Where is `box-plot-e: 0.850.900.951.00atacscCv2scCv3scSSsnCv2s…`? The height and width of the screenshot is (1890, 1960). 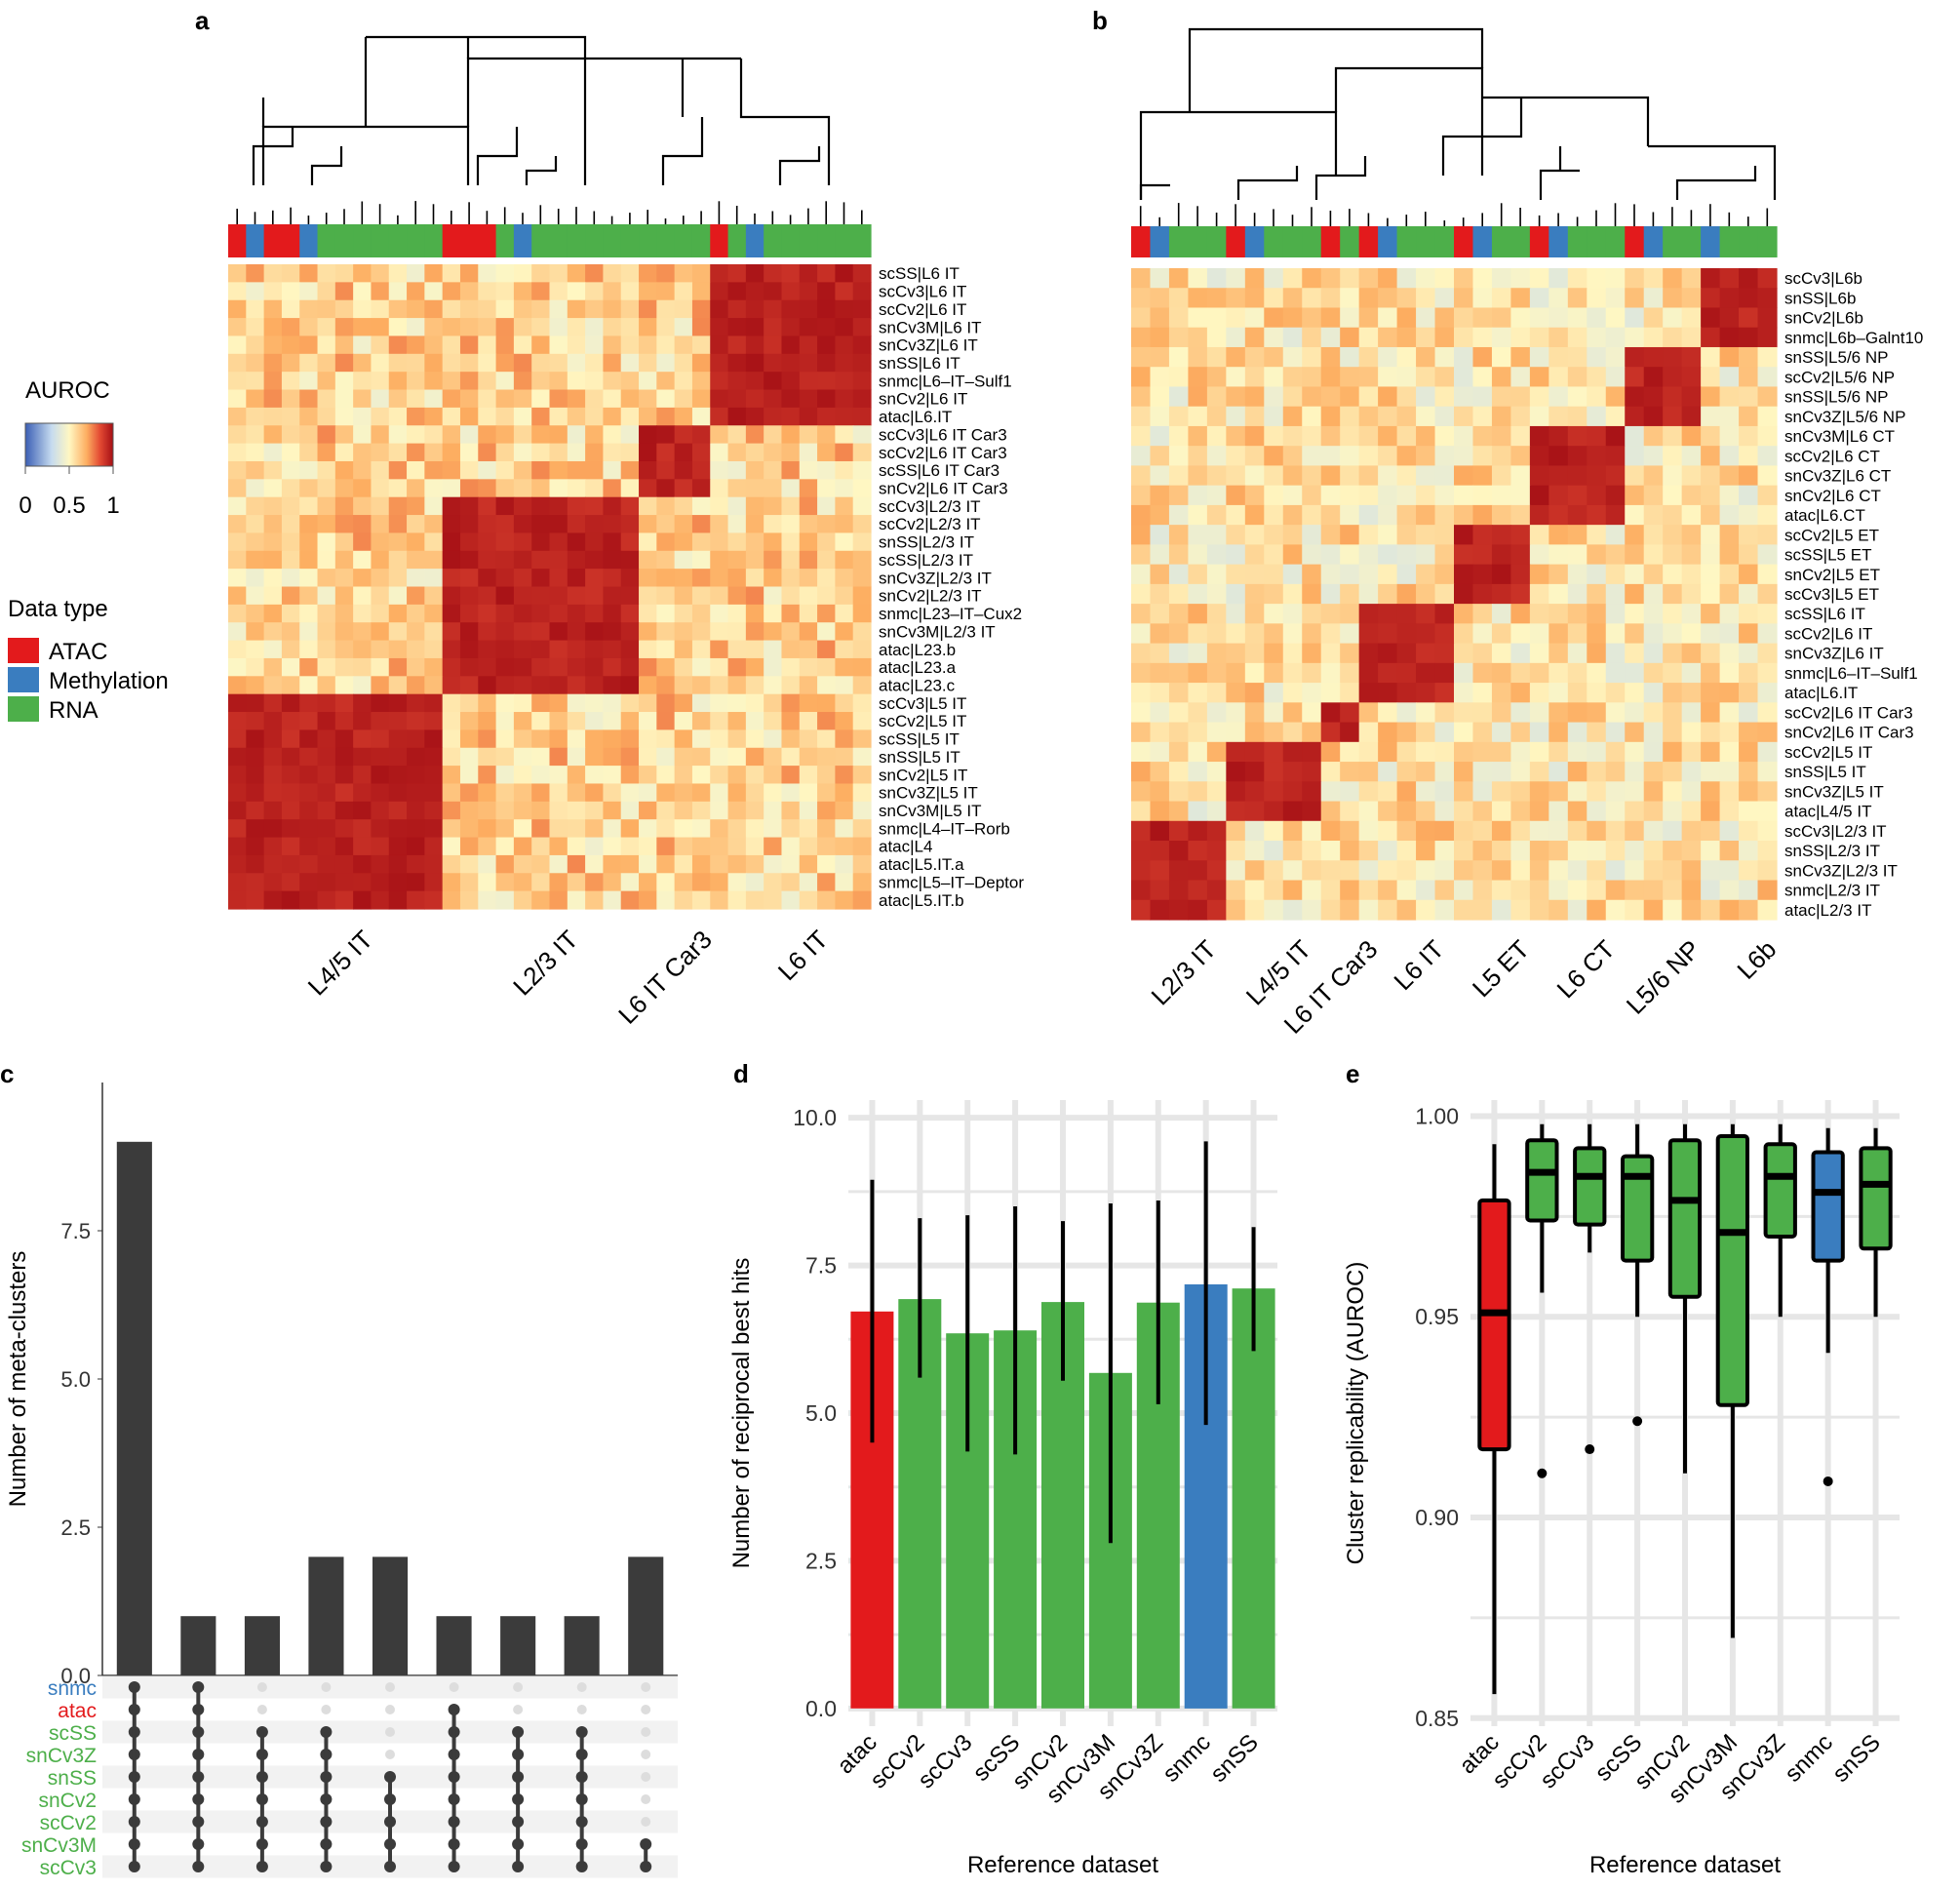 box-plot-e: 0.850.900.951.00atacscCv2scCv3scSSsnCv2s… is located at coordinates (1621, 1489).